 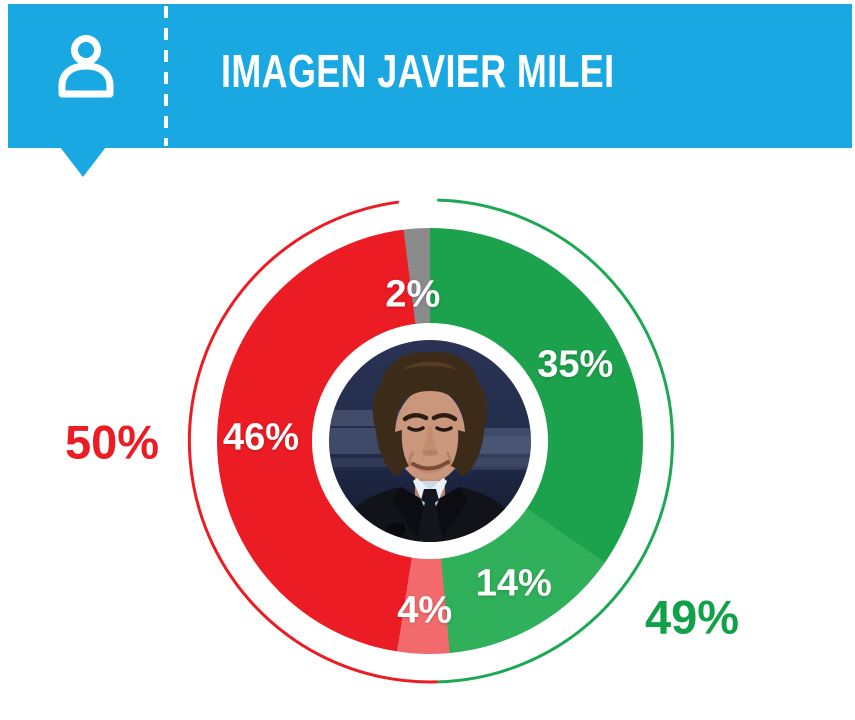 What do you see at coordinates (430, 441) in the screenshot?
I see `javier-milei-photo` at bounding box center [430, 441].